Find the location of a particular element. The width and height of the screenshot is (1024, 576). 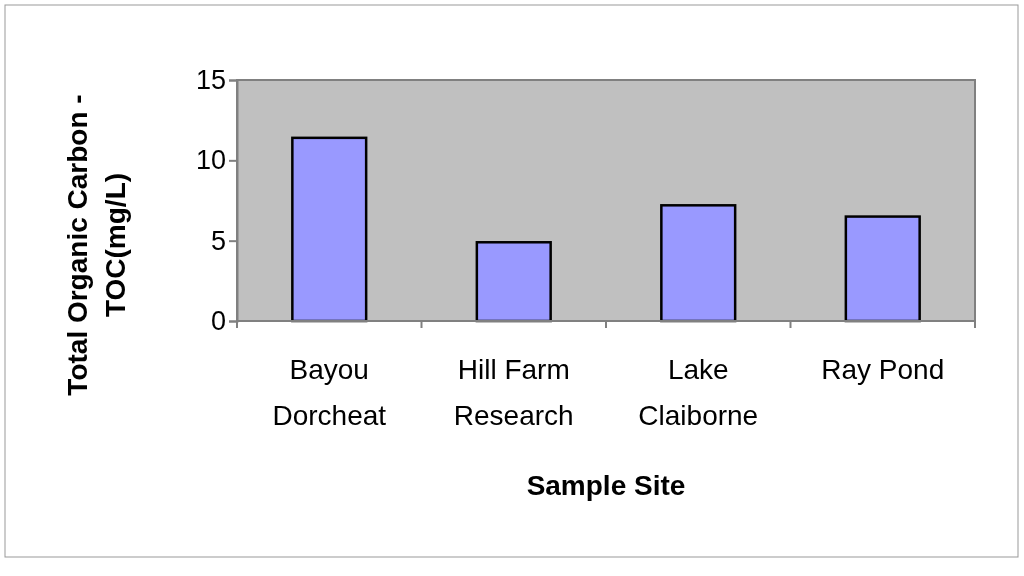

y-tick-label: 0 is located at coordinates (218, 321).